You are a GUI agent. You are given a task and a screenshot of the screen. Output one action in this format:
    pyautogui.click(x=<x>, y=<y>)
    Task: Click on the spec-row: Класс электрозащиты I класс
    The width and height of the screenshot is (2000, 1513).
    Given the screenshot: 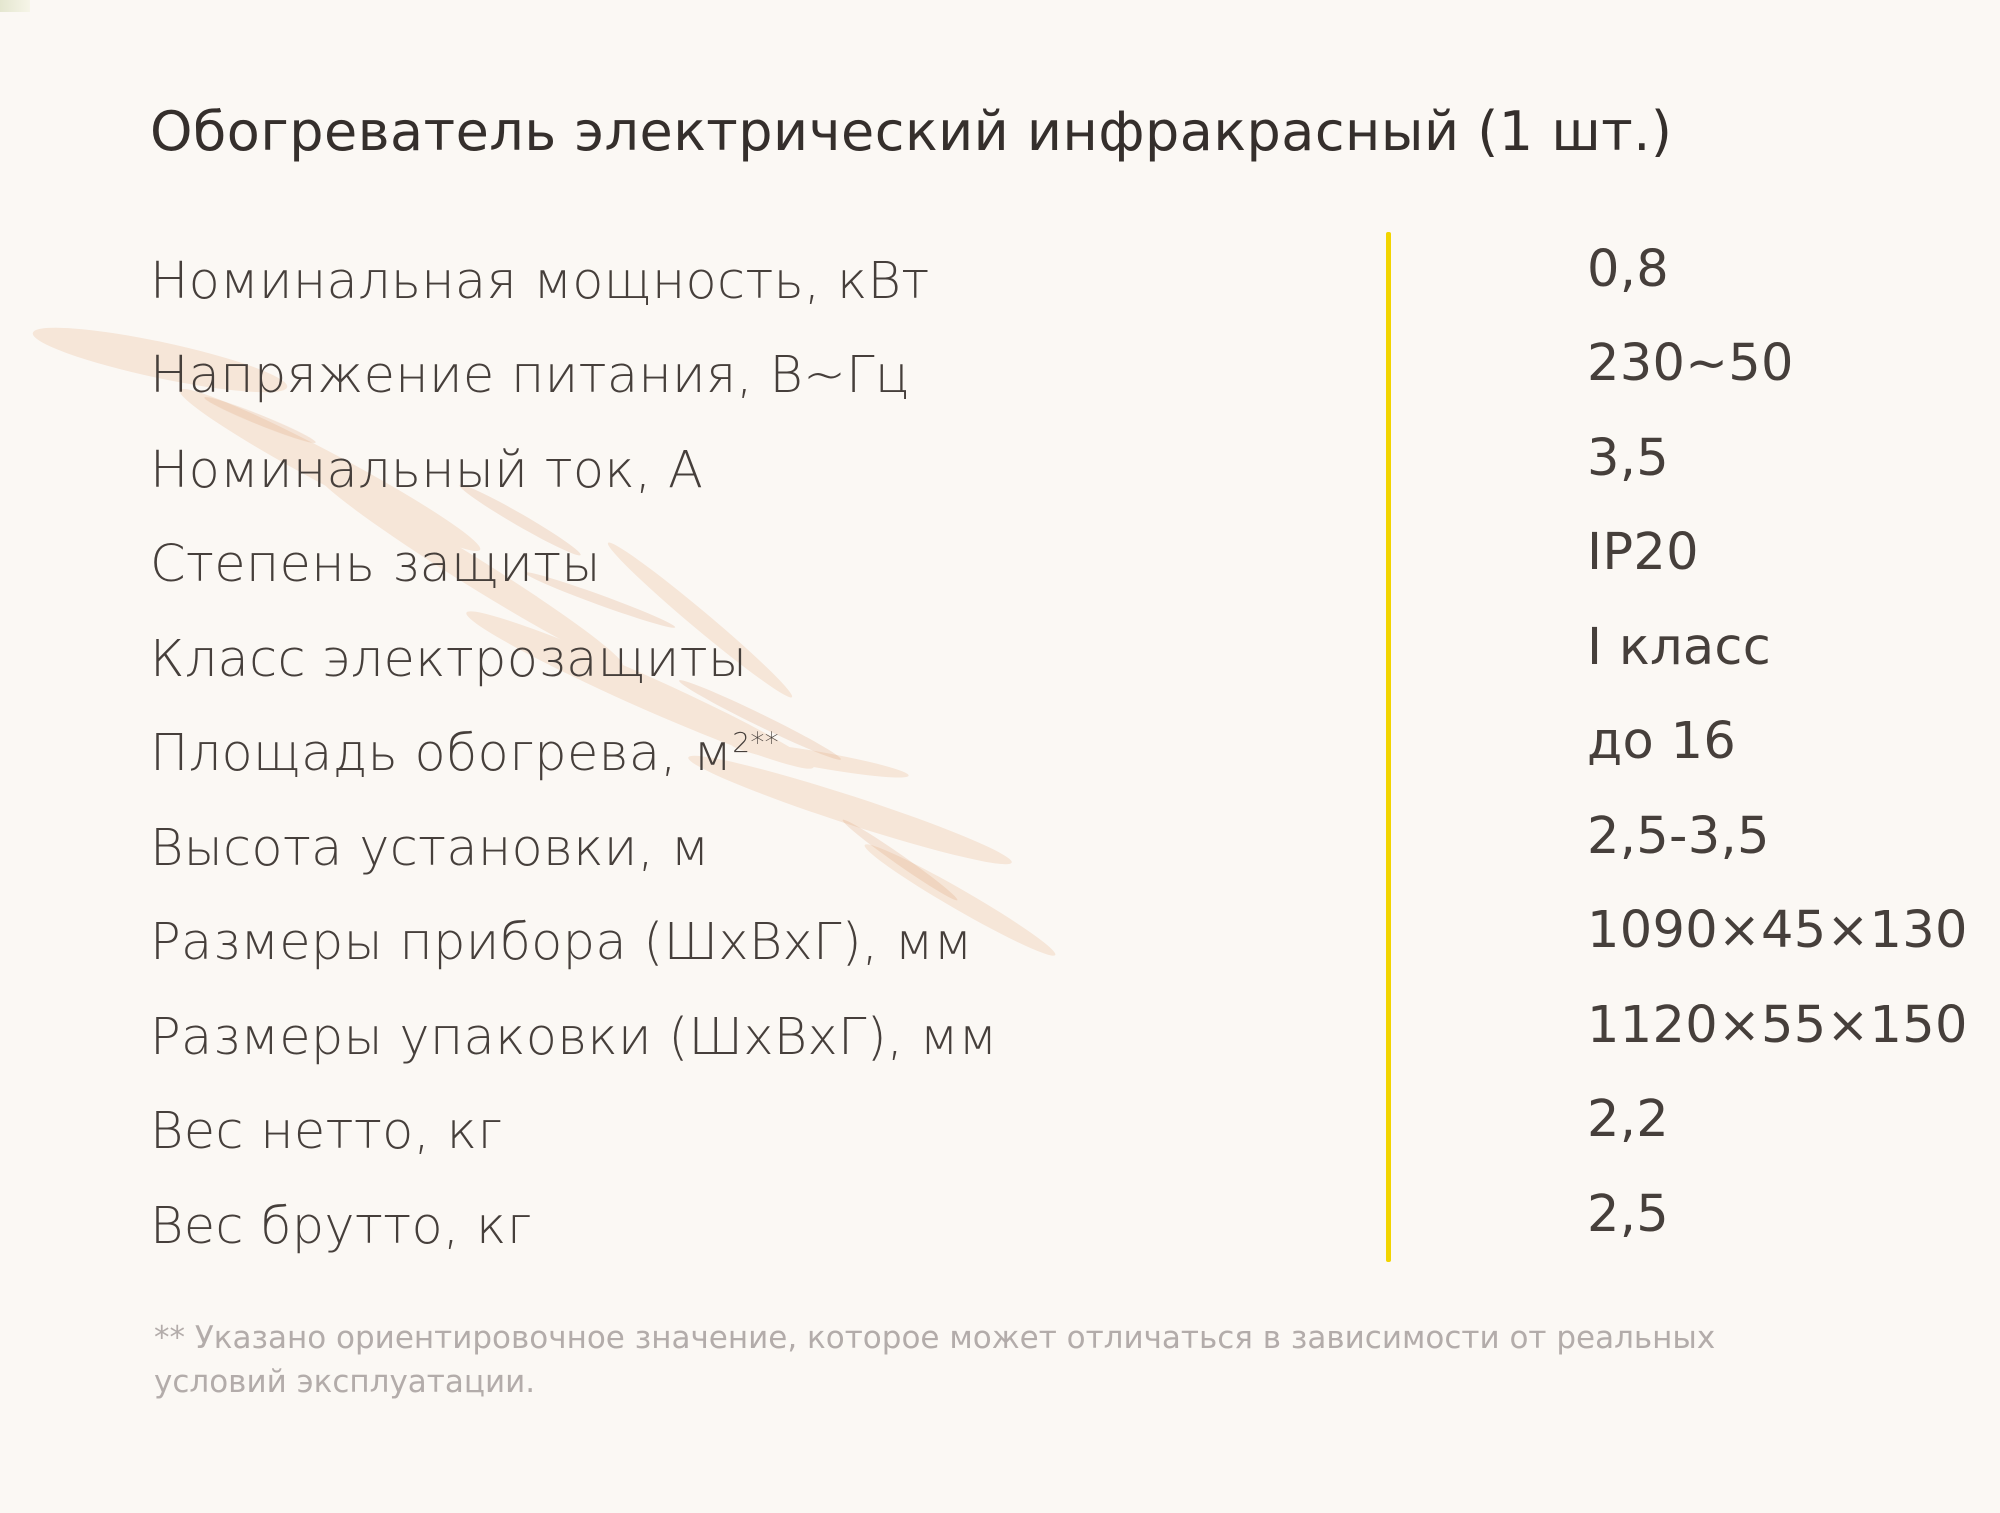 What is the action you would take?
    pyautogui.click(x=1000, y=671)
    